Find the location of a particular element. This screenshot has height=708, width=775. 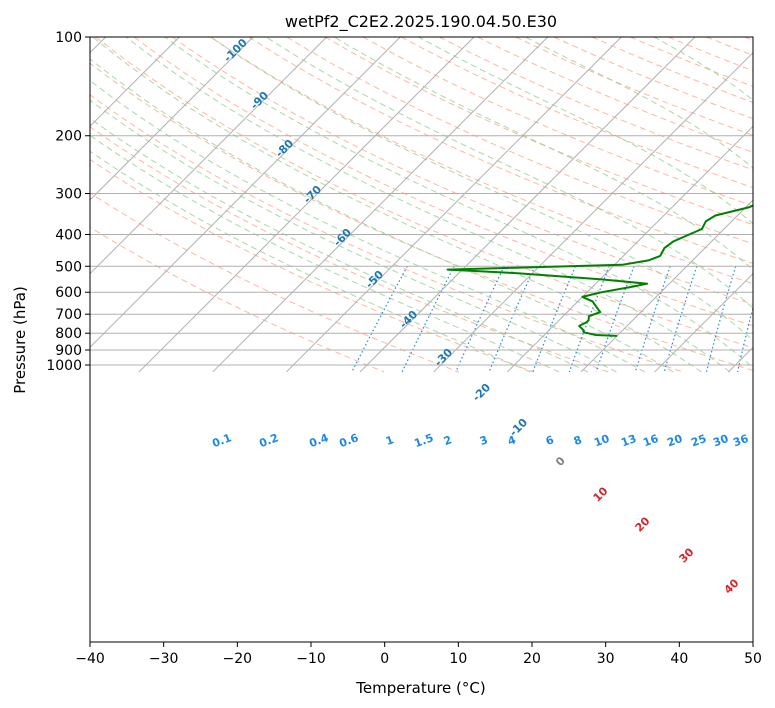

x-tick-label: 10 is located at coordinates (458, 659).